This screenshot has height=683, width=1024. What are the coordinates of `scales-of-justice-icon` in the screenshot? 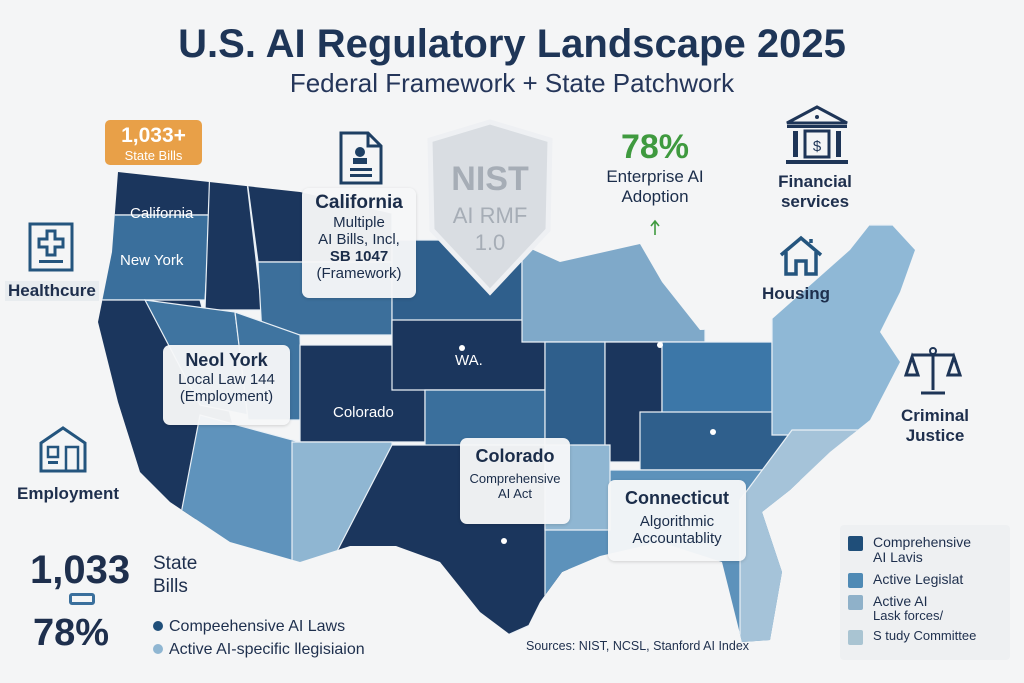 It's located at (933, 371).